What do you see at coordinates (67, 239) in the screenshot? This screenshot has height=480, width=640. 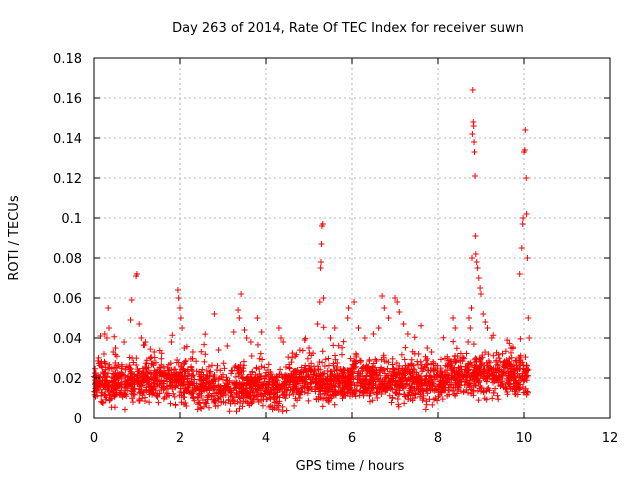 I see `y-tick-labels: 0 0.02 0.04 0.06 0.08 0.1 0.12 0.14 0.16 0.18` at bounding box center [67, 239].